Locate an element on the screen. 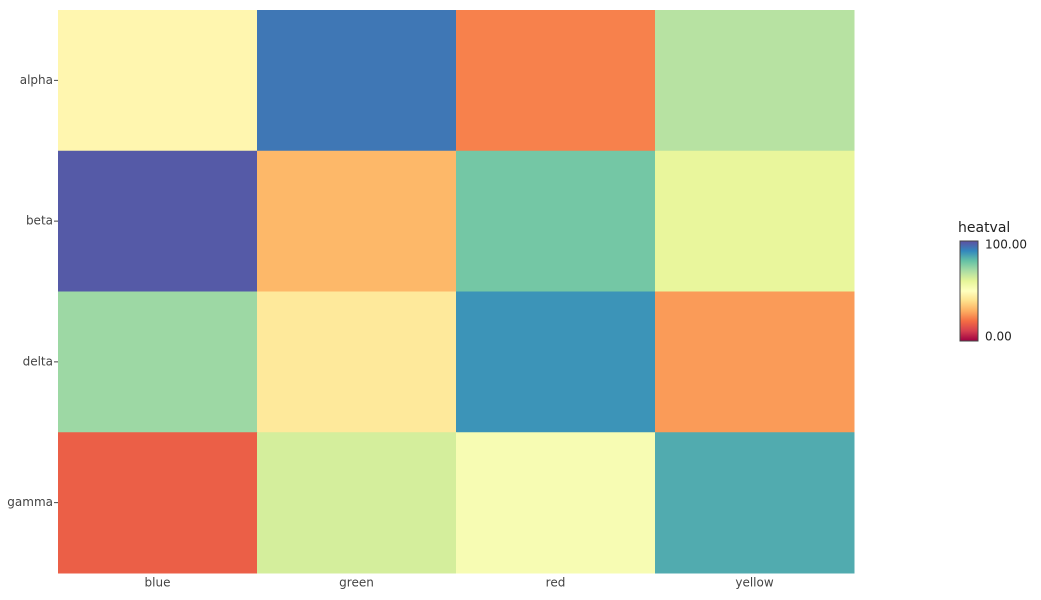 The height and width of the screenshot is (600, 1041). colorbar is located at coordinates (969, 291).